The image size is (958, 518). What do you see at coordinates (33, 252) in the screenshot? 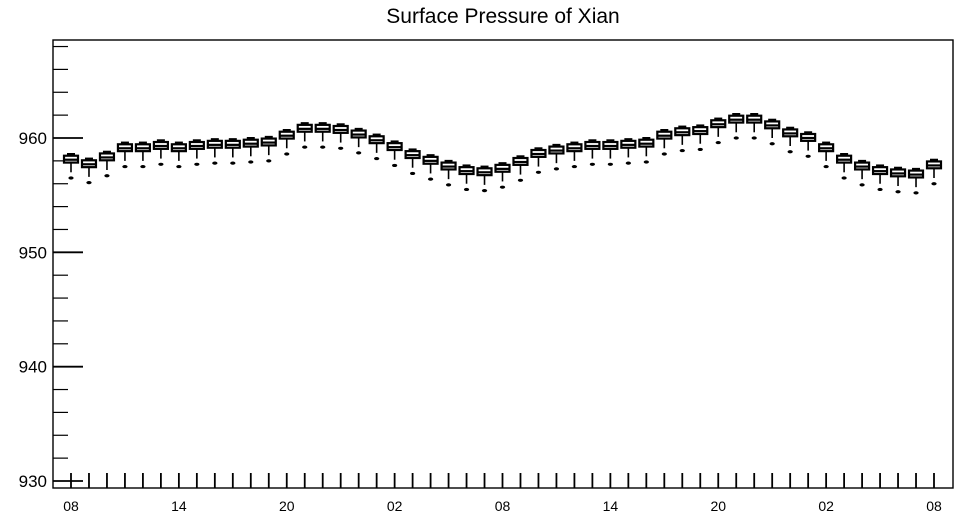
I see `y-tick-label: 950` at bounding box center [33, 252].